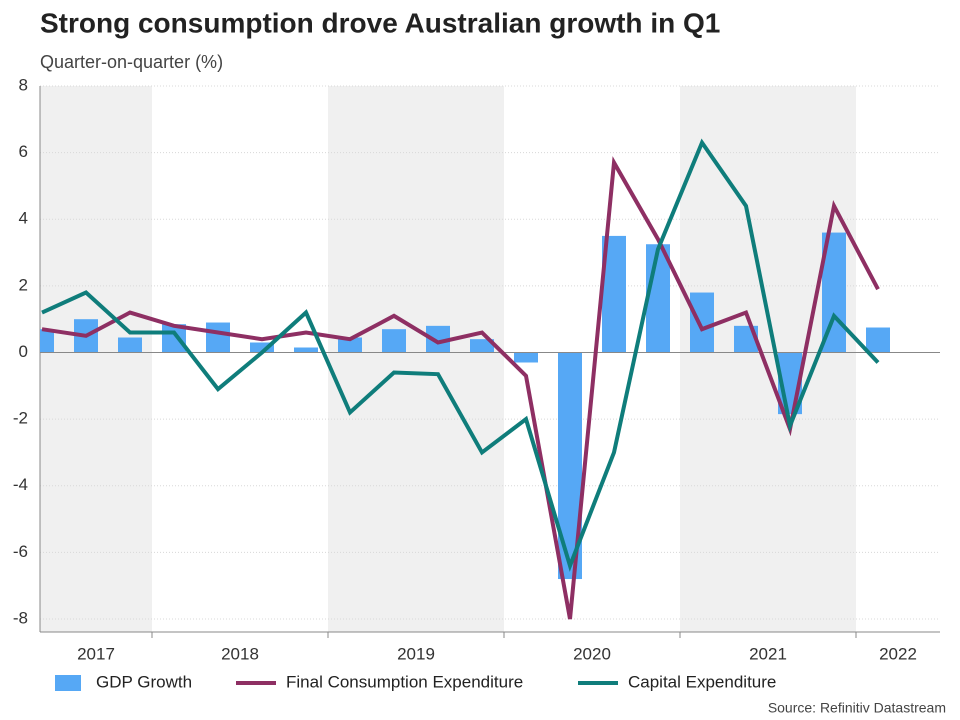 The image size is (960, 720). I want to click on y-tick-label: 6, so click(23, 151).